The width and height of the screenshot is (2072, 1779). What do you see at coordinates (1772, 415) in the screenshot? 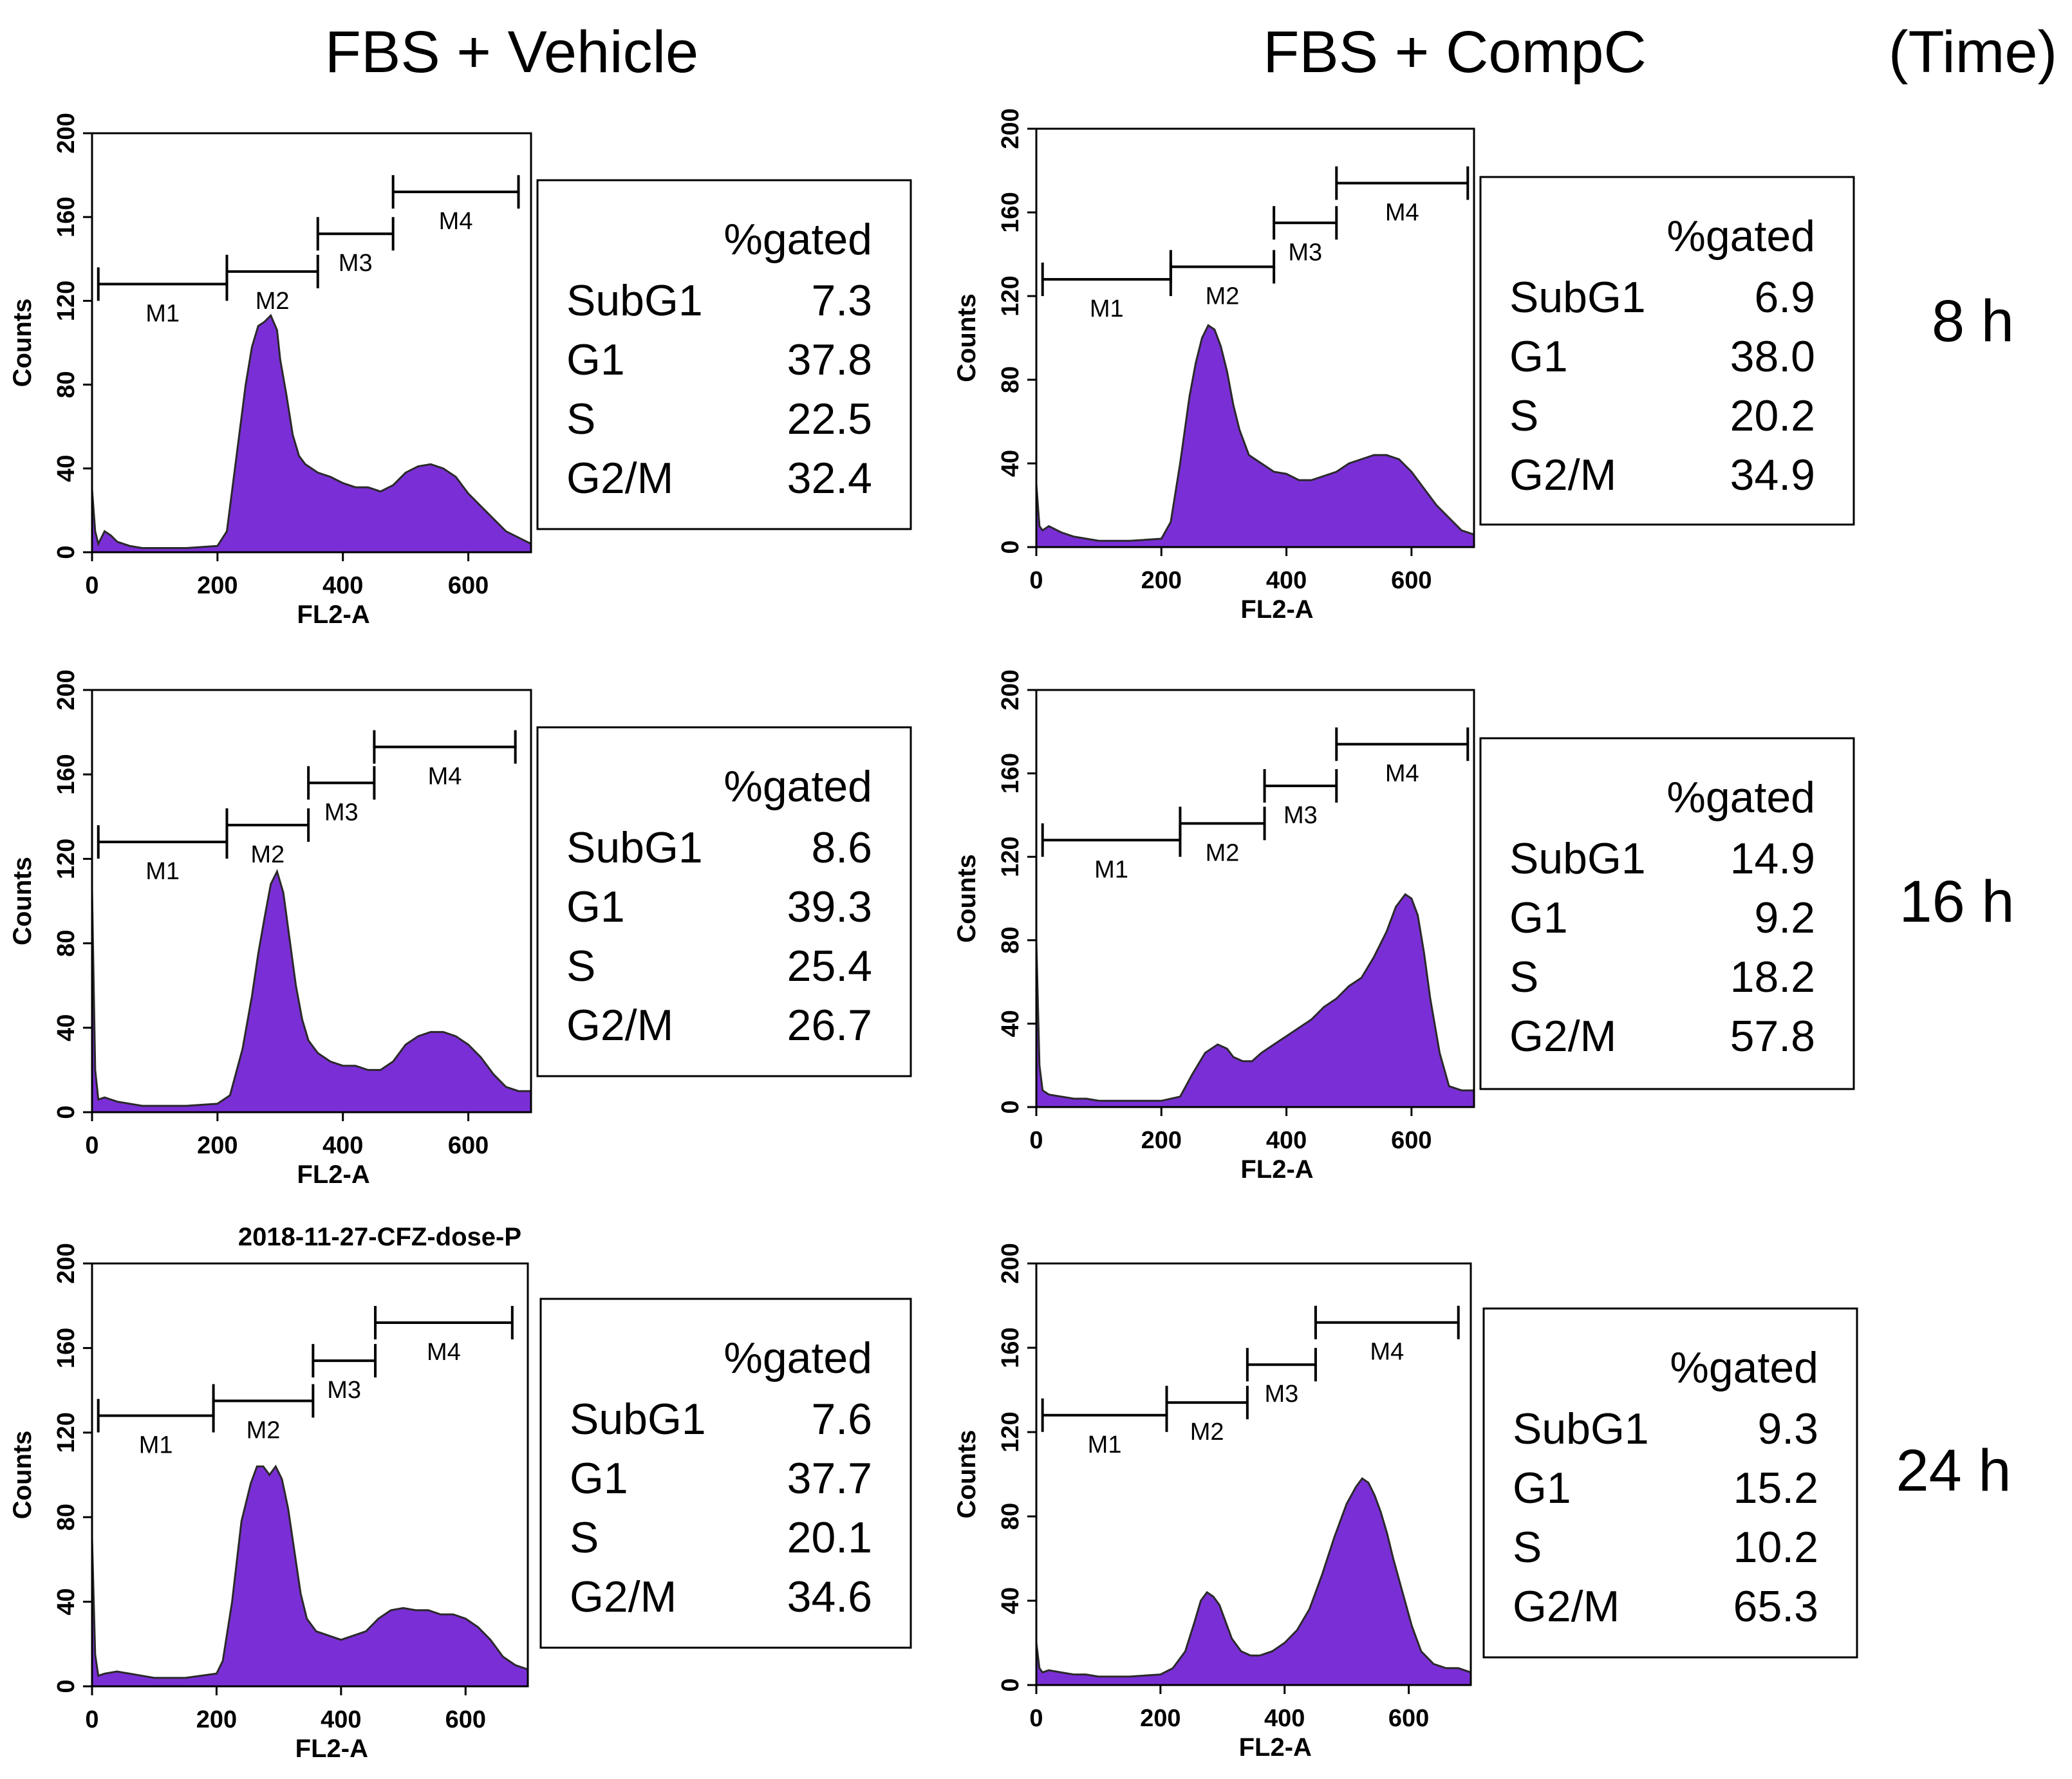
I see `stats-row-value: 20.2` at bounding box center [1772, 415].